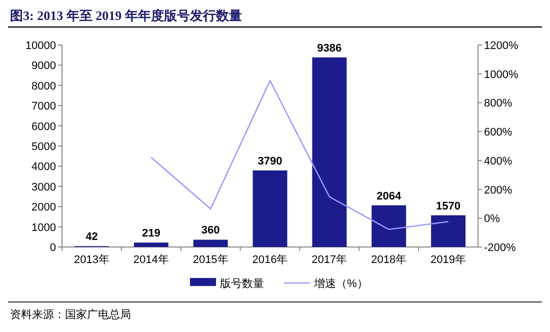  What do you see at coordinates (501, 74) in the screenshot?
I see `y2-tick-label: 1000%` at bounding box center [501, 74].